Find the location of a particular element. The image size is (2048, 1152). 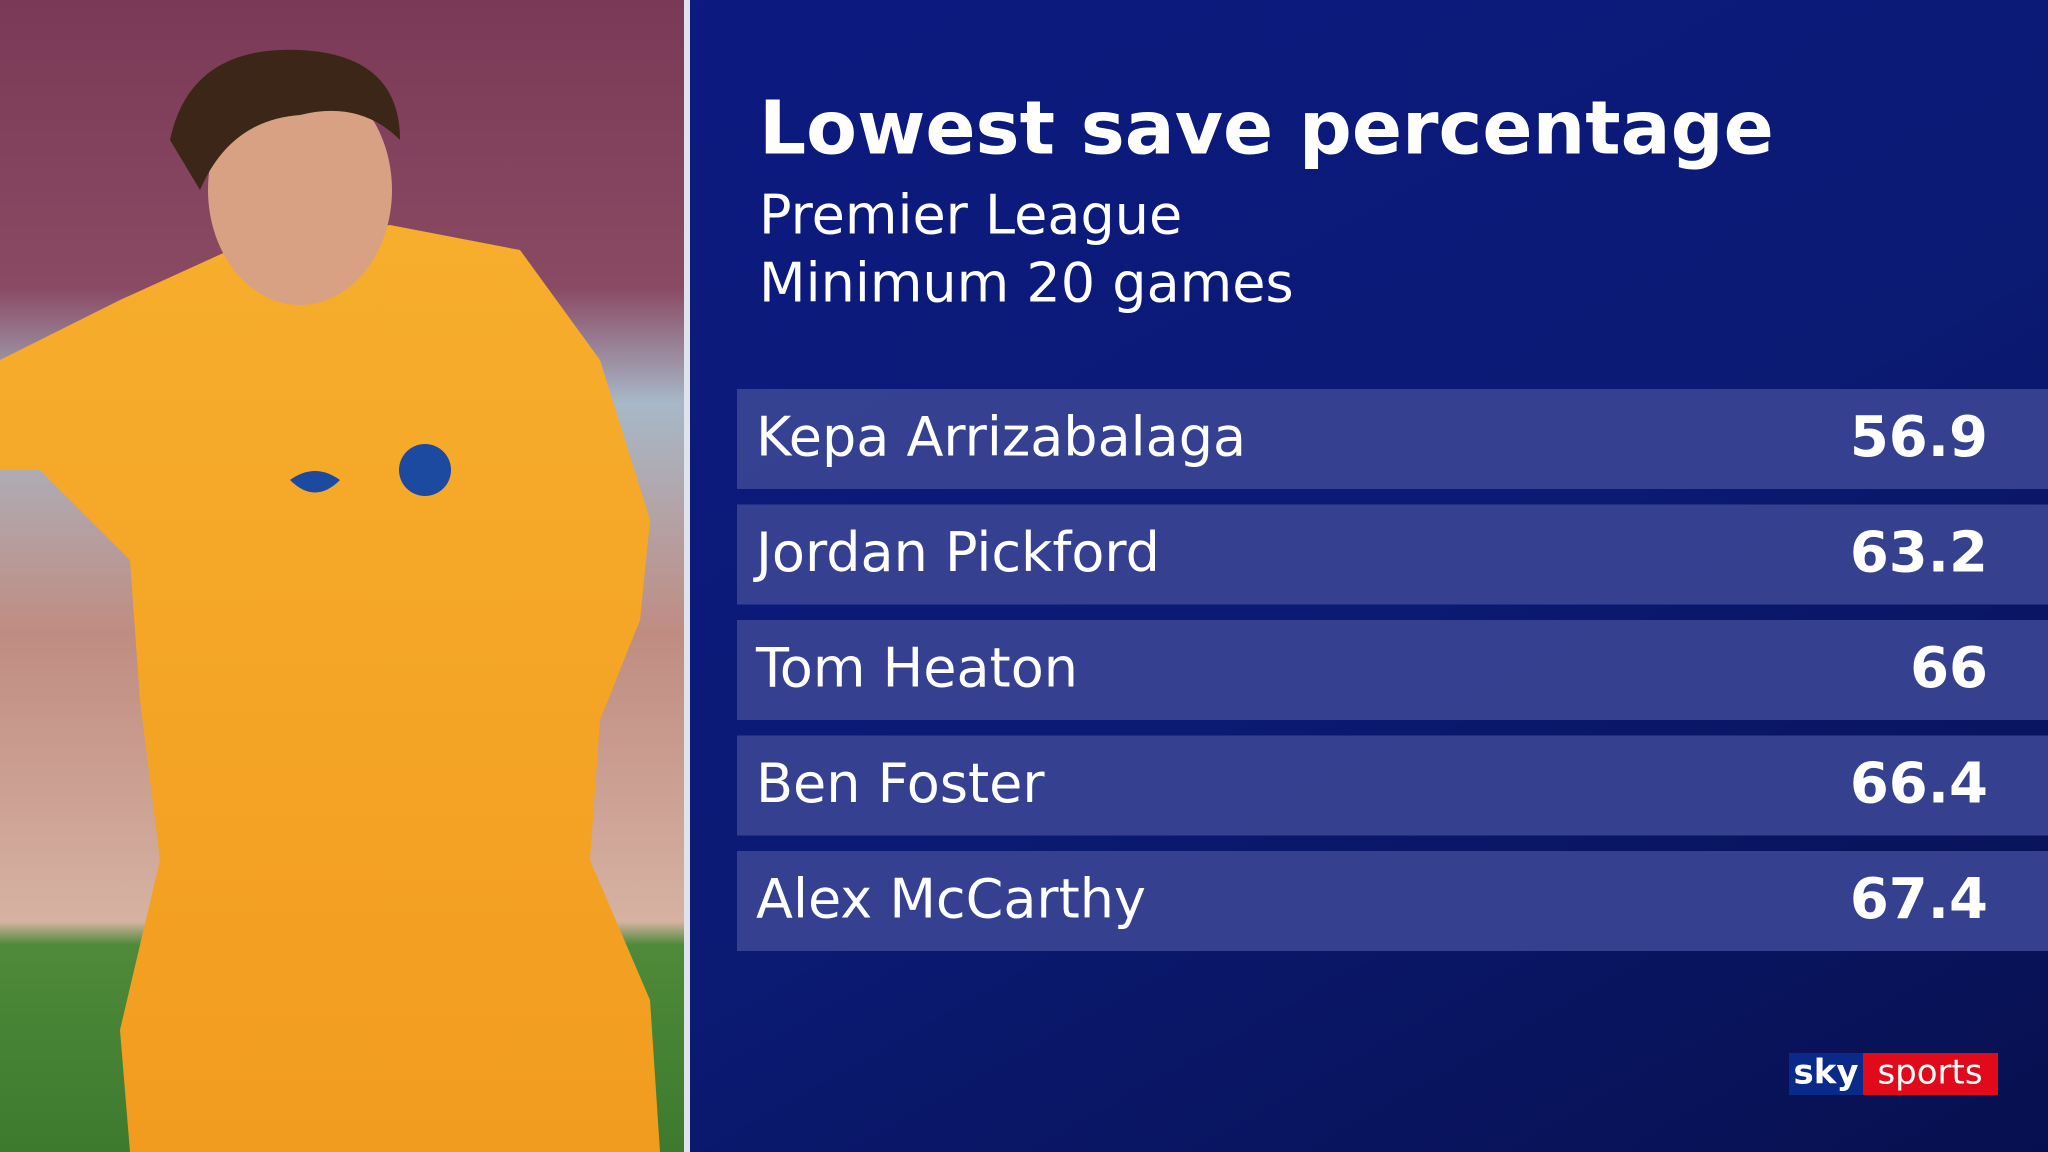

title: Lowest save percentage is located at coordinates (1266, 129).